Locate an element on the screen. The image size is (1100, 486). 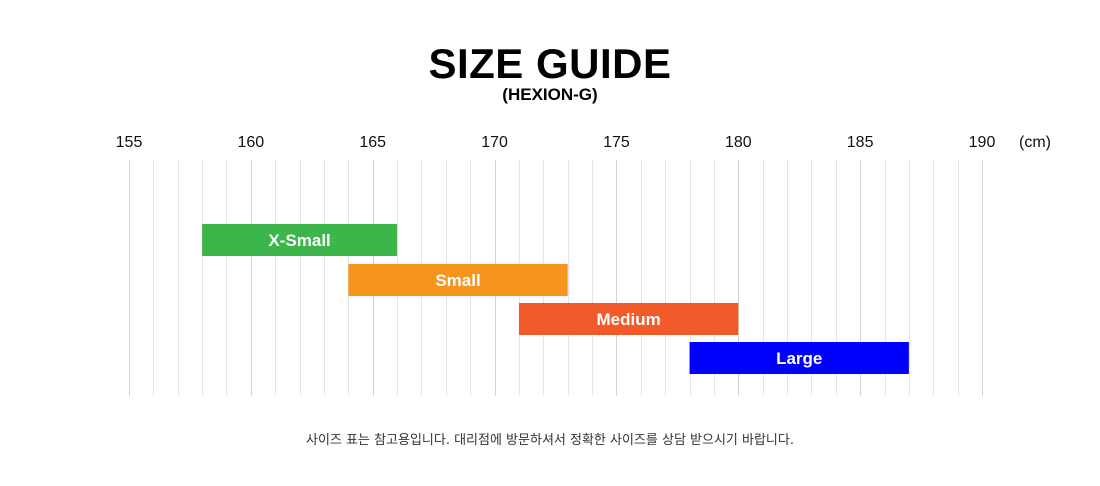
size-bar-medium is located at coordinates (628, 319).